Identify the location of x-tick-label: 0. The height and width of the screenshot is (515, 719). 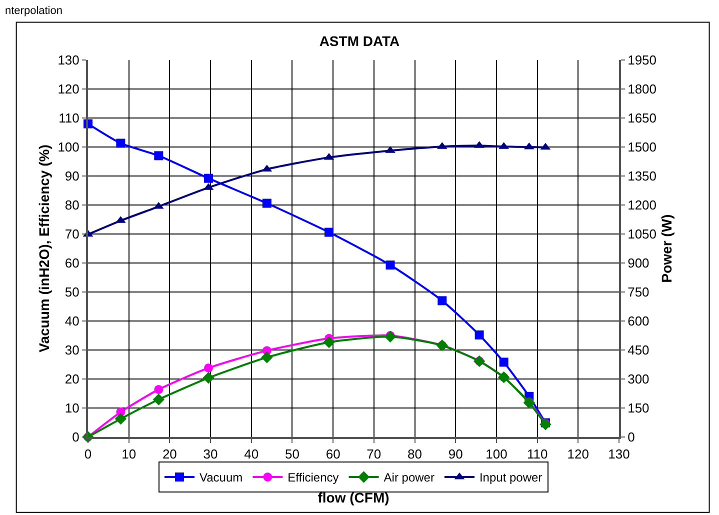
(88, 454).